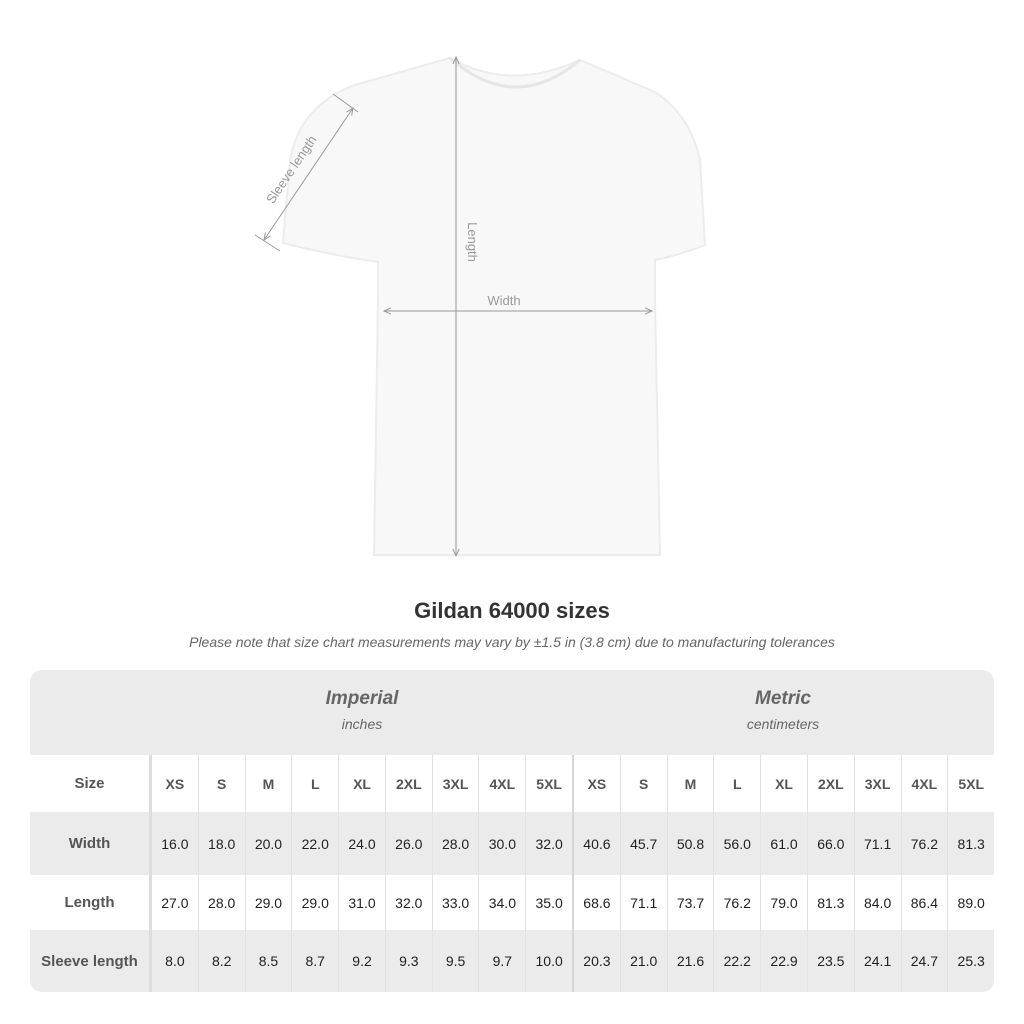 The image size is (1024, 1024). What do you see at coordinates (316, 843) in the screenshot?
I see `imperial-cell: 22.0` at bounding box center [316, 843].